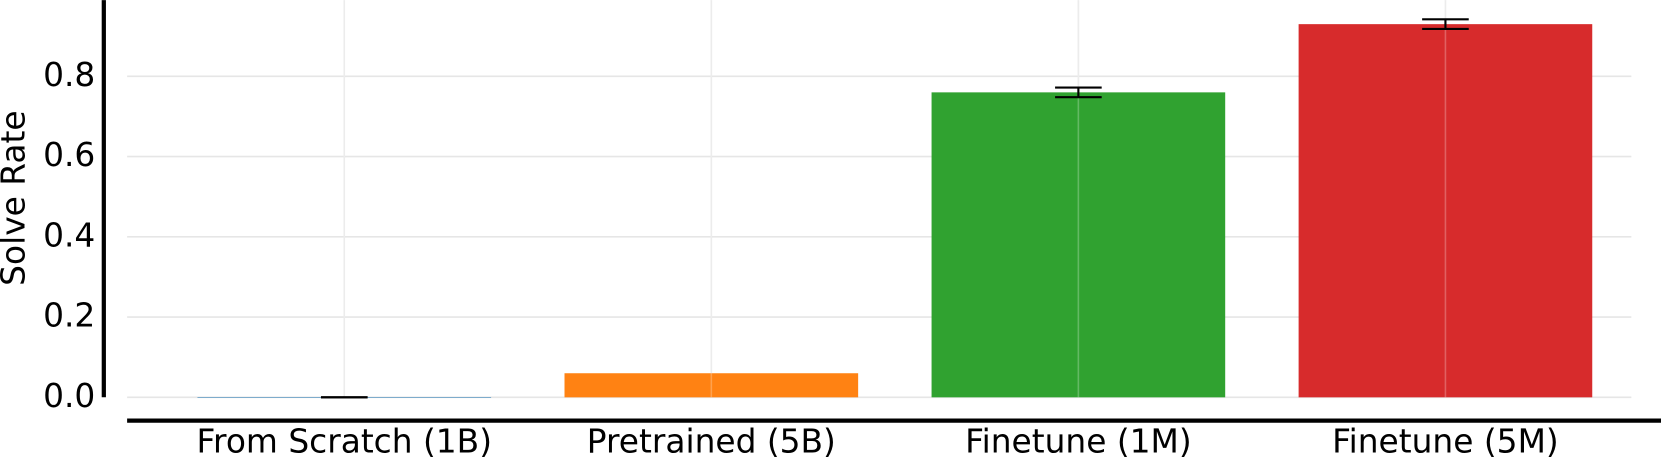 The height and width of the screenshot is (462, 1661). What do you see at coordinates (69, 155) in the screenshot?
I see `y-tick-label: 0.6` at bounding box center [69, 155].